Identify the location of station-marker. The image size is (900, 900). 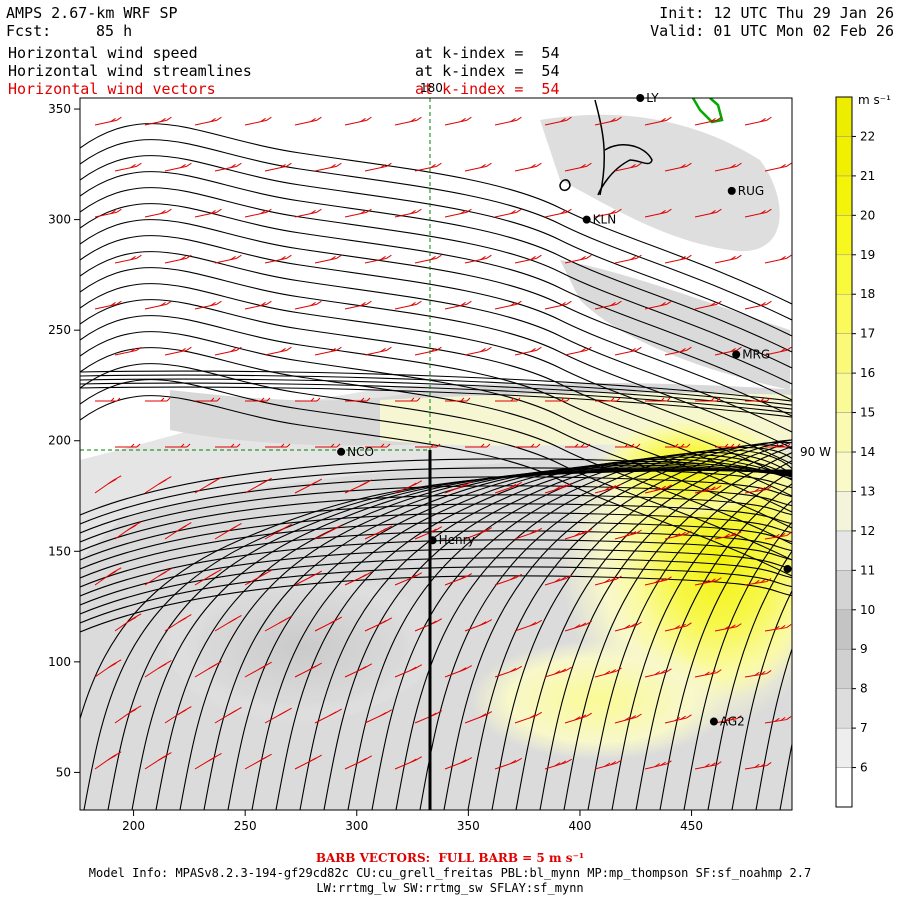
(731, 190).